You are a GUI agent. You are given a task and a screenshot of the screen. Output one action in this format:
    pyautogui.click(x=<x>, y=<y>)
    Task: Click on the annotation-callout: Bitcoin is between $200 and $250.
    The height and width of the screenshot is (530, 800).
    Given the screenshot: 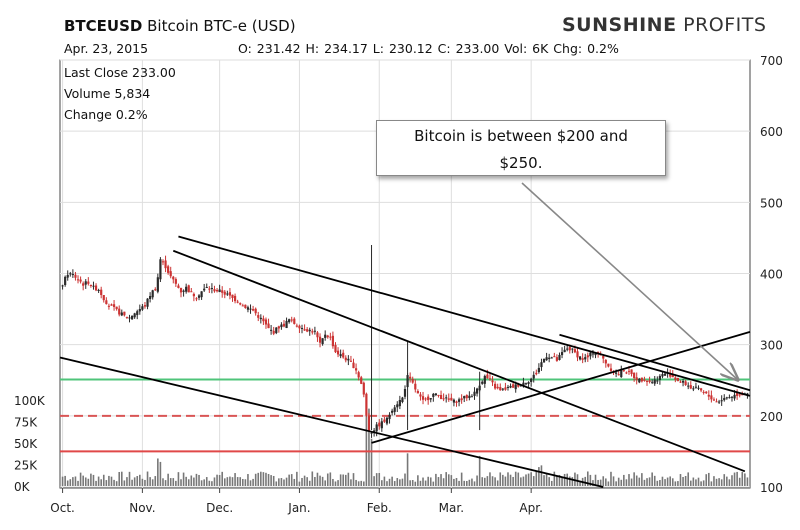 What is the action you would take?
    pyautogui.click(x=521, y=148)
    